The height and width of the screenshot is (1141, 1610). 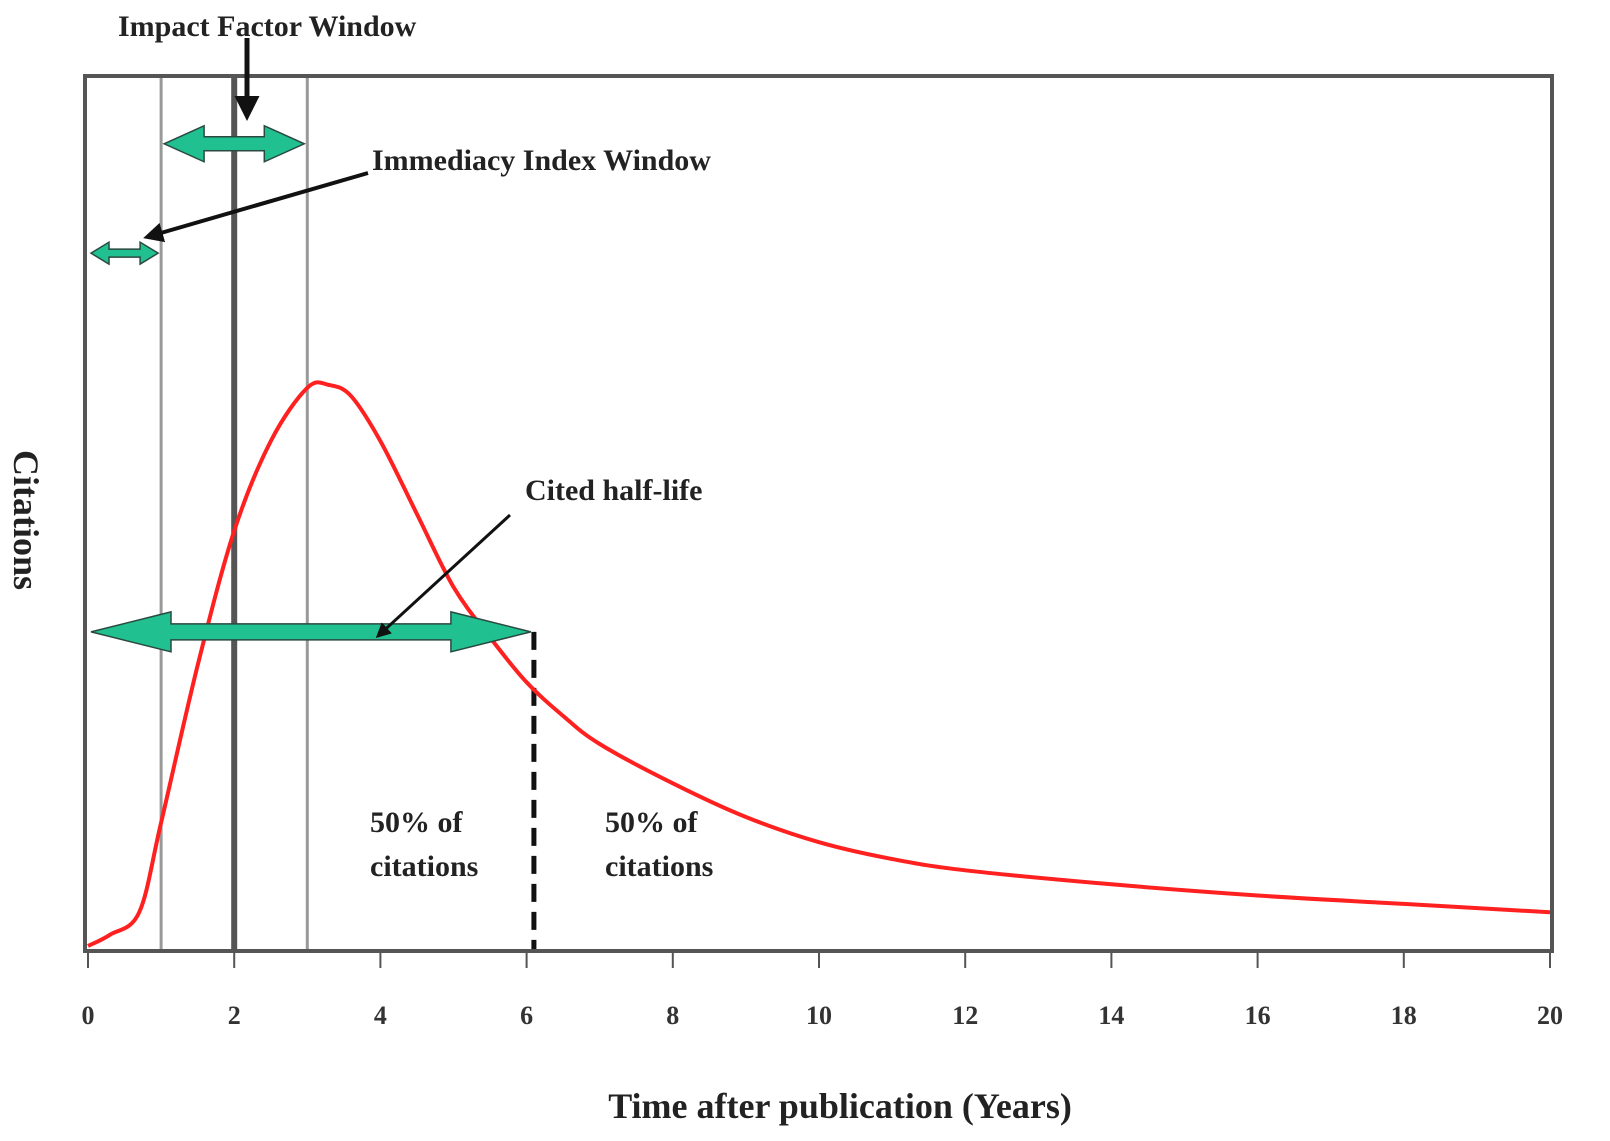 I want to click on impact-factor-label: Impact Factor Window, so click(x=267, y=26).